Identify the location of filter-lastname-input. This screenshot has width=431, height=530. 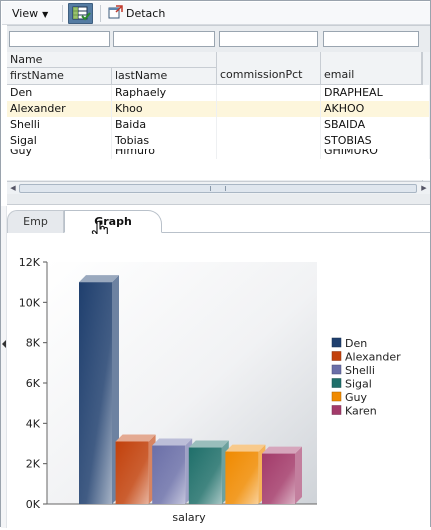
(164, 39).